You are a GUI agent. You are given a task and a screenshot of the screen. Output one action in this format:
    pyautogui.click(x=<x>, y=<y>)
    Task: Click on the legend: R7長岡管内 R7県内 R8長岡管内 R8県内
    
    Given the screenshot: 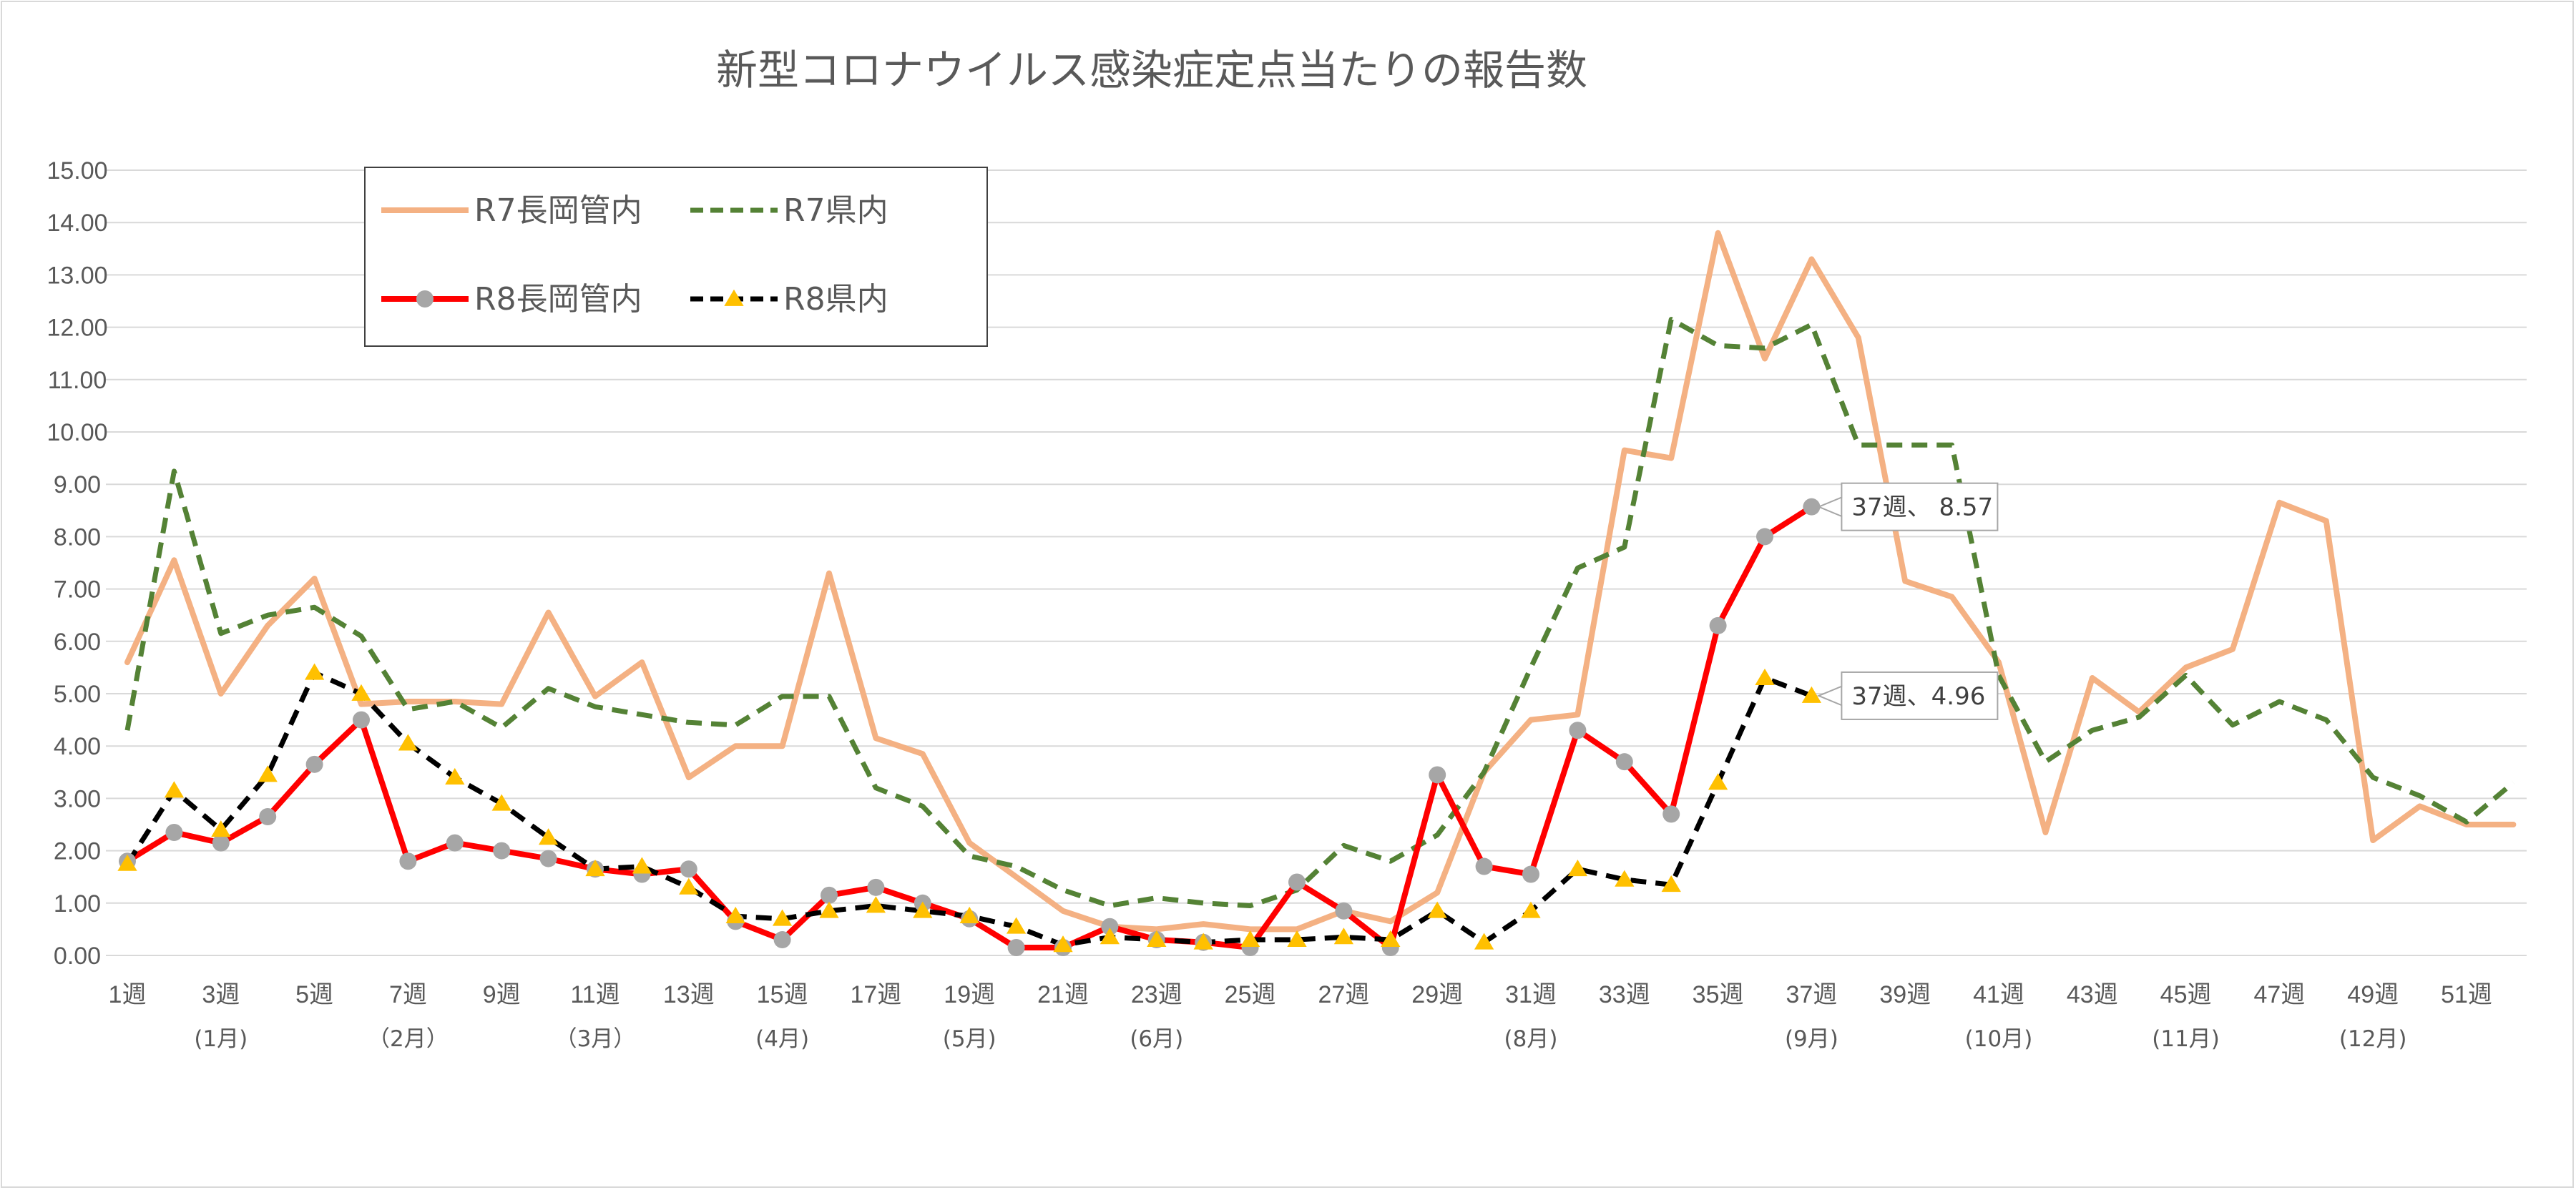 What is the action you would take?
    pyautogui.click(x=676, y=257)
    